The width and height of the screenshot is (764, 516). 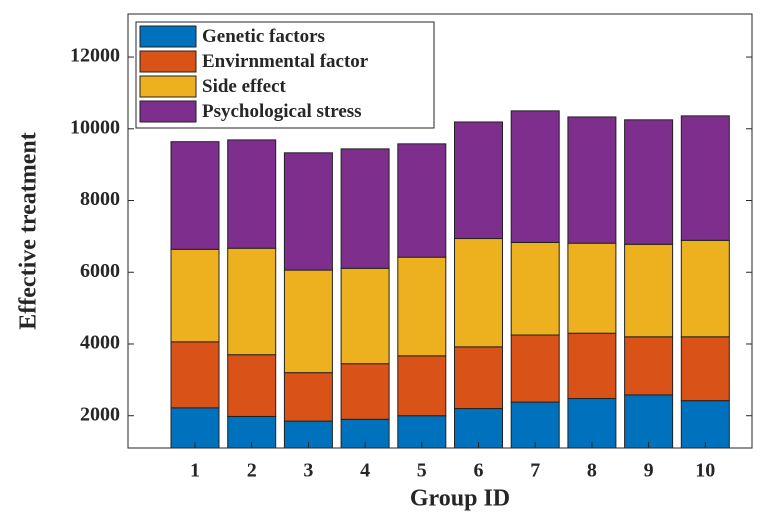 What do you see at coordinates (705, 471) in the screenshot?
I see `x-tick-label: 10` at bounding box center [705, 471].